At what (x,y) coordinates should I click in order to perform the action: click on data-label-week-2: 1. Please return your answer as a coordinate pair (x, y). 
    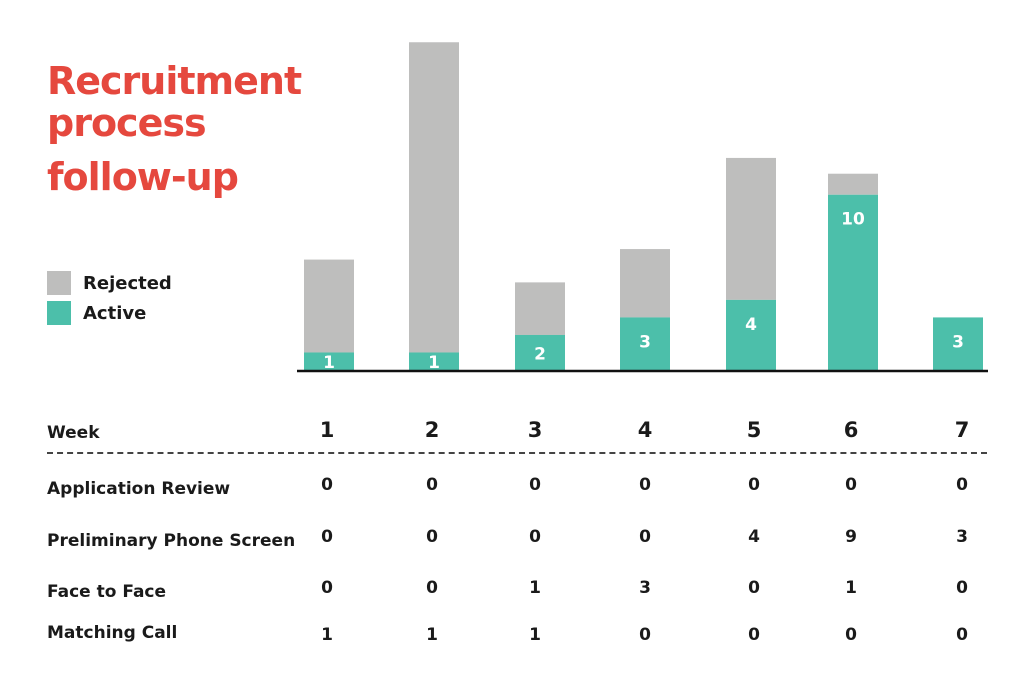
    Looking at the image, I should click on (434, 363).